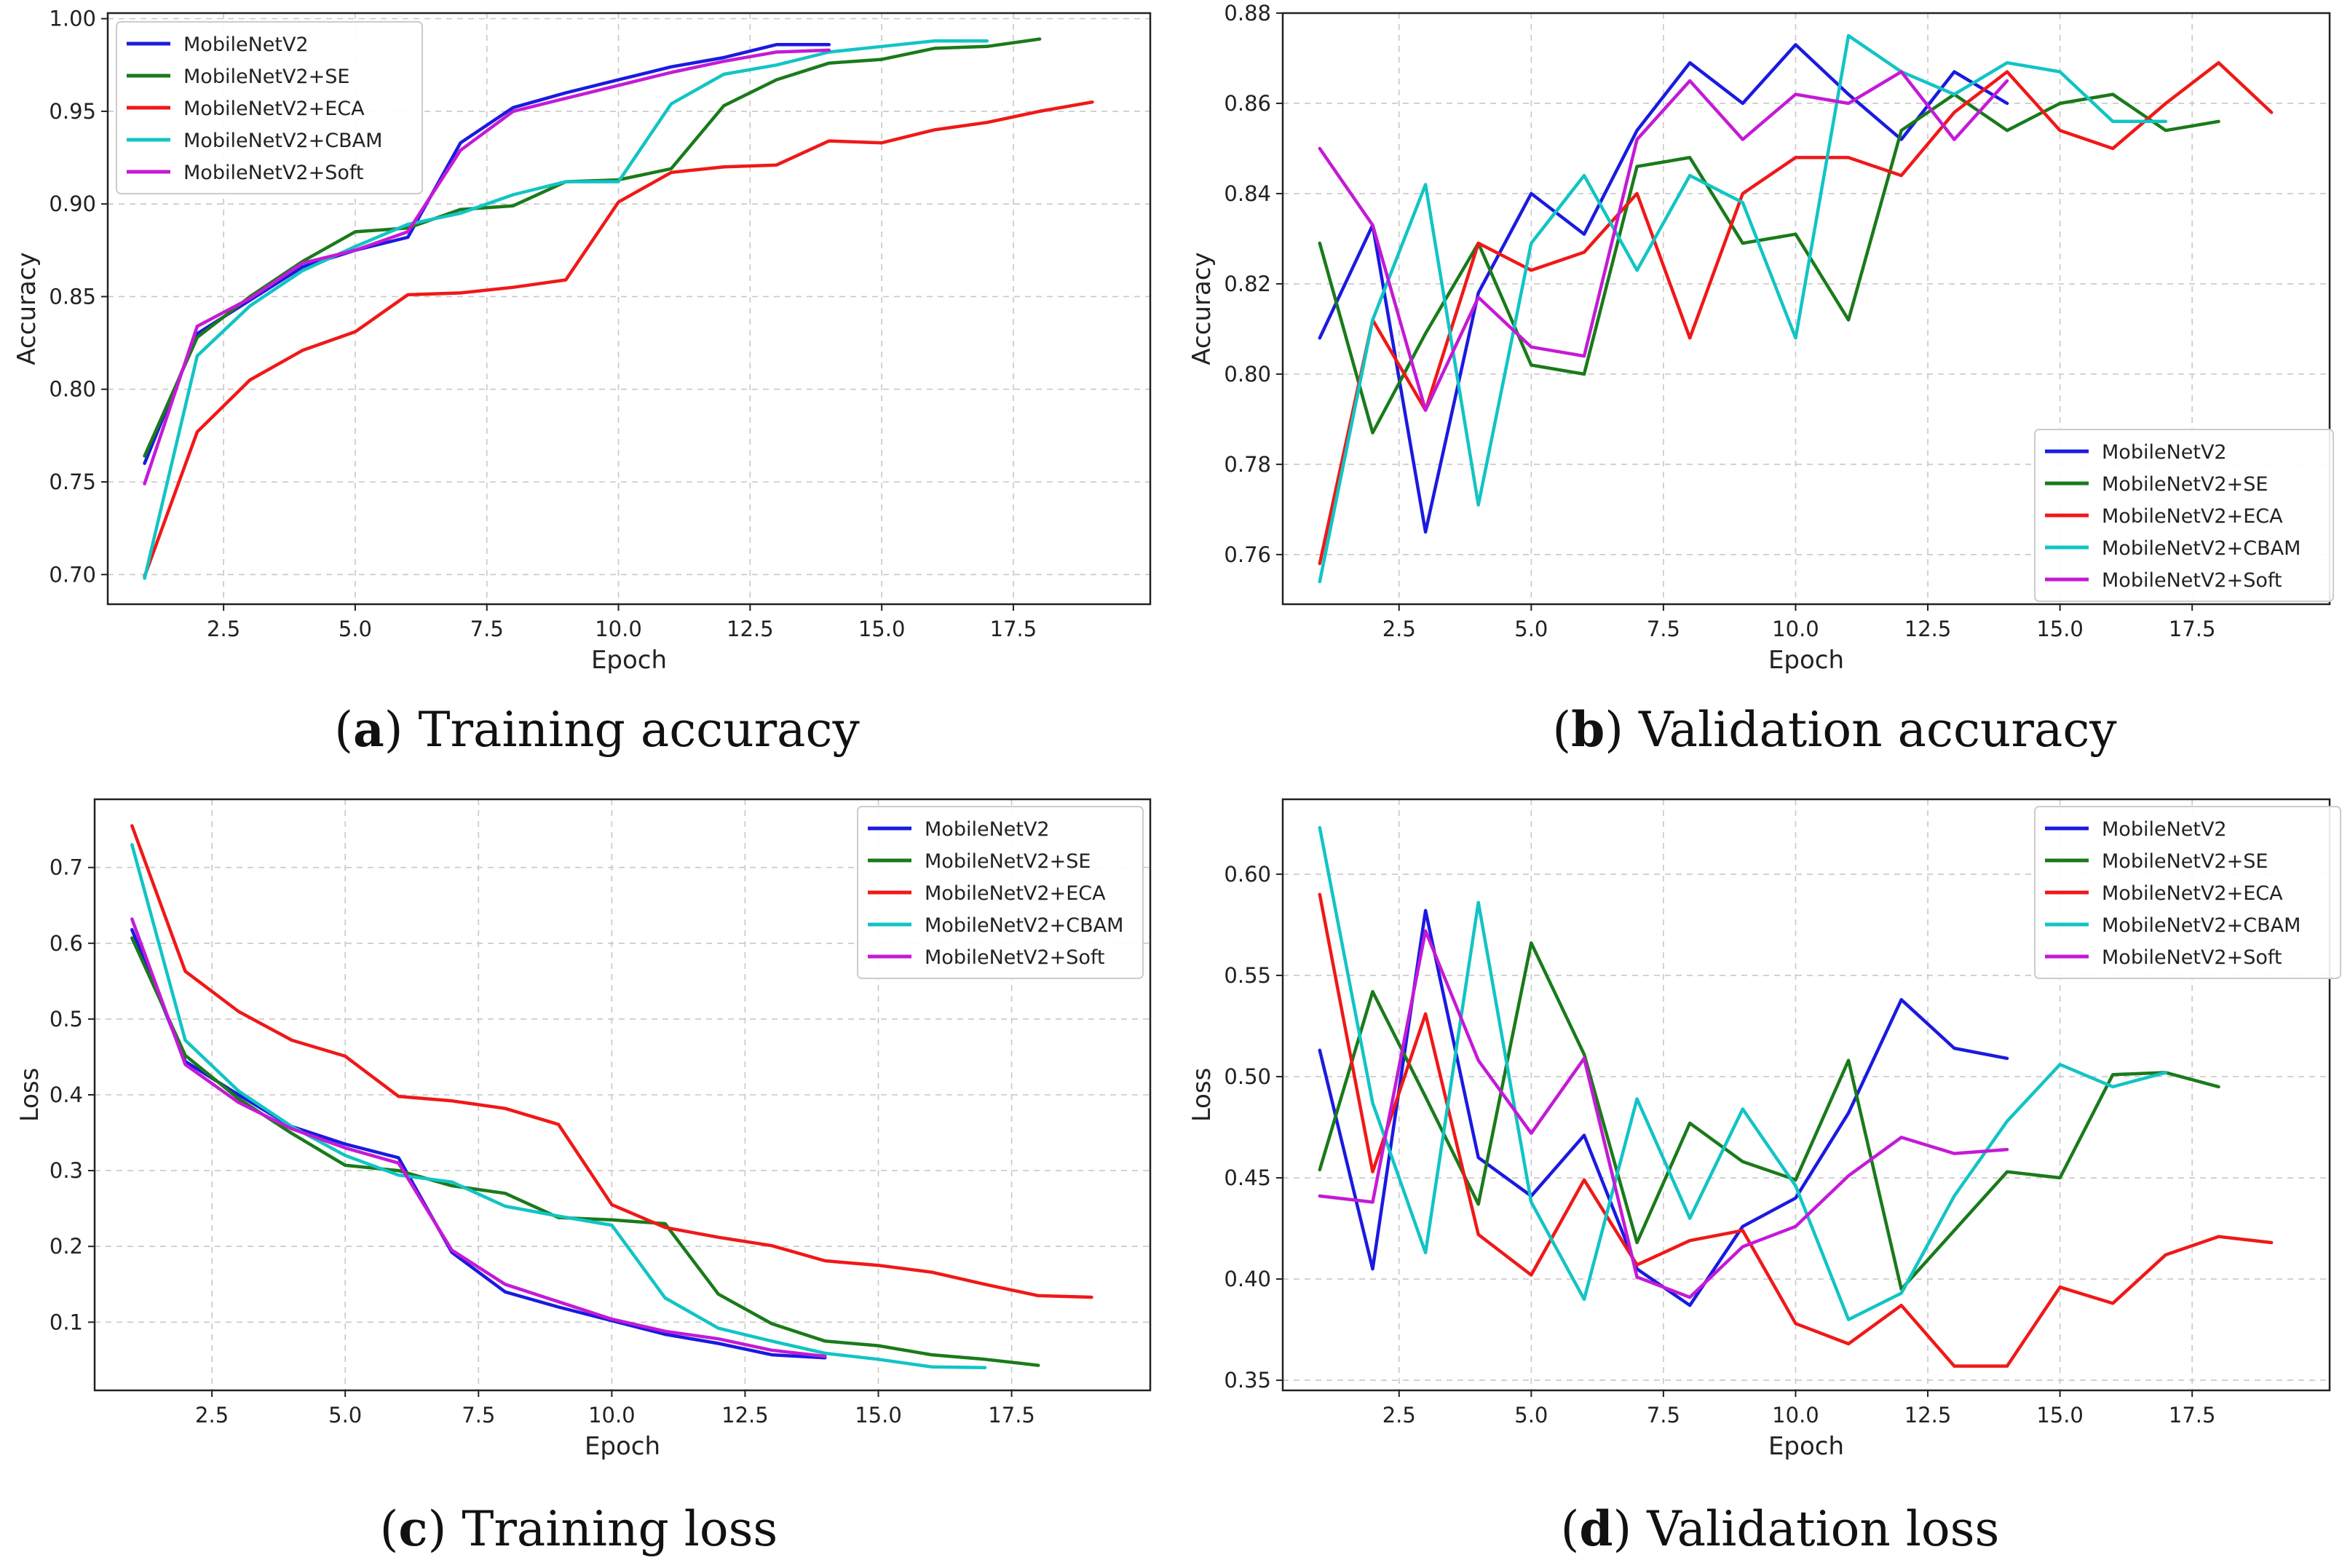 The width and height of the screenshot is (2342, 1568). What do you see at coordinates (67, 868) in the screenshot?
I see `y-tick-label: 0.7` at bounding box center [67, 868].